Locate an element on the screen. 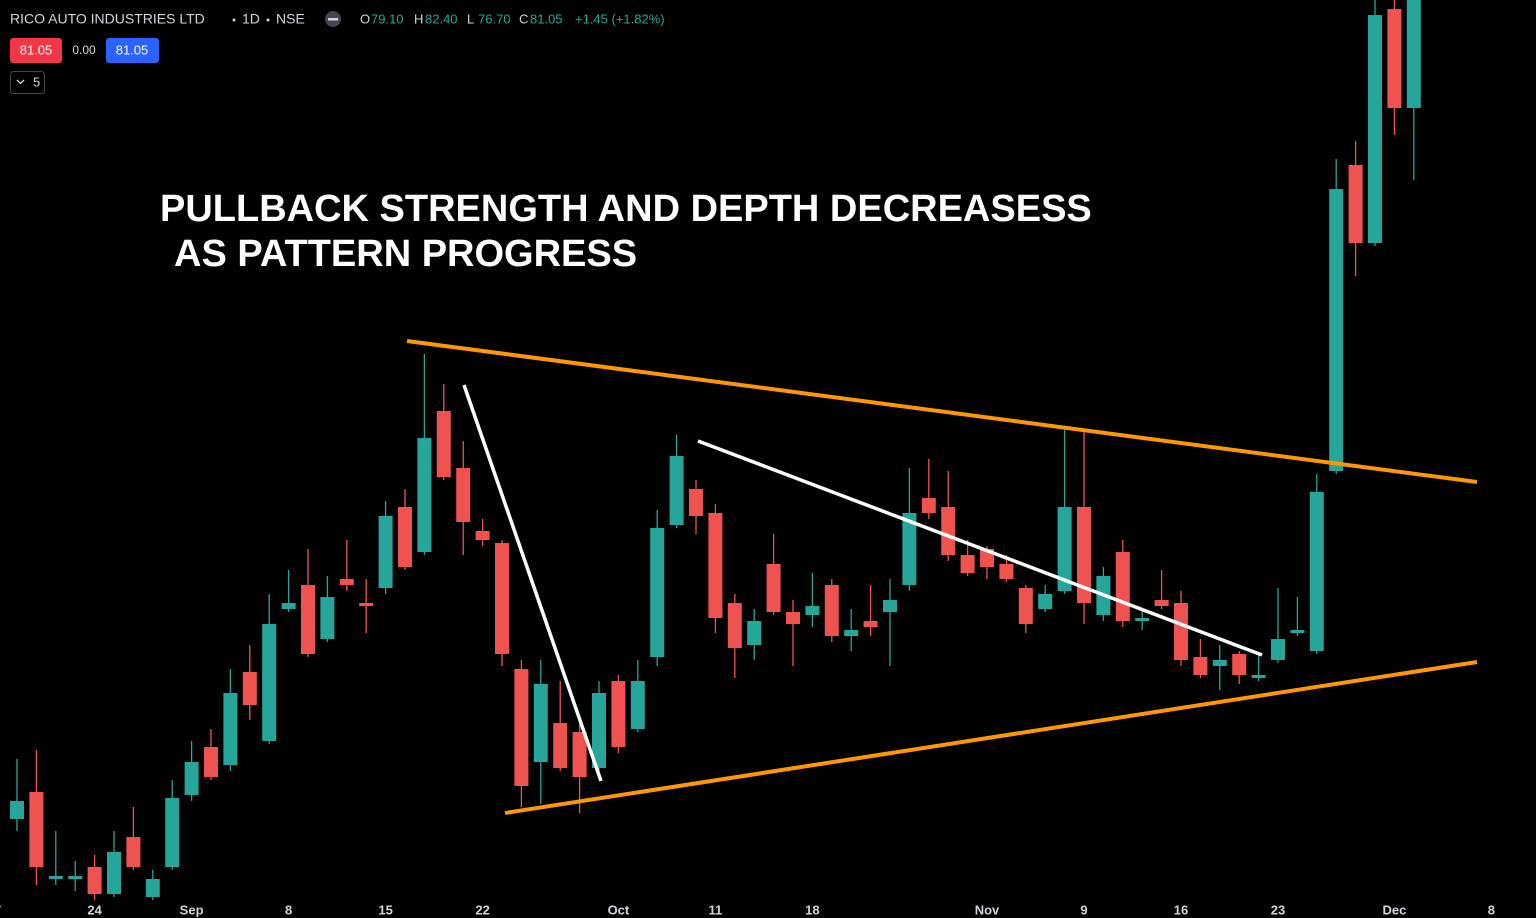 This screenshot has height=918, width=1536. symbol: RICO AUTO INDUSTRIES LTD is located at coordinates (107, 19).